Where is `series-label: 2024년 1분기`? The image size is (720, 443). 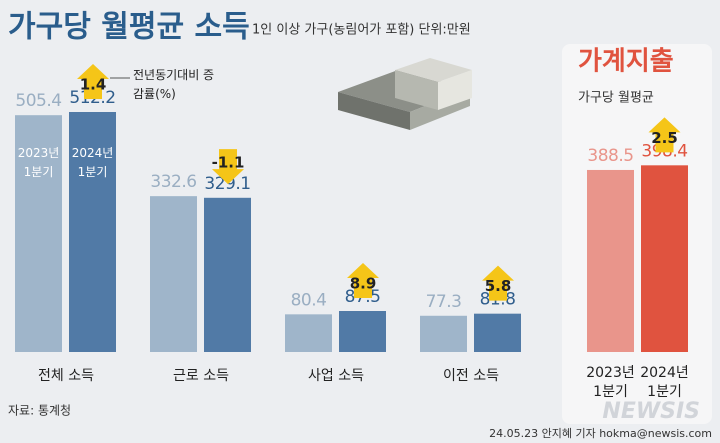 series-label: 2024년 1분기 is located at coordinates (92, 162).